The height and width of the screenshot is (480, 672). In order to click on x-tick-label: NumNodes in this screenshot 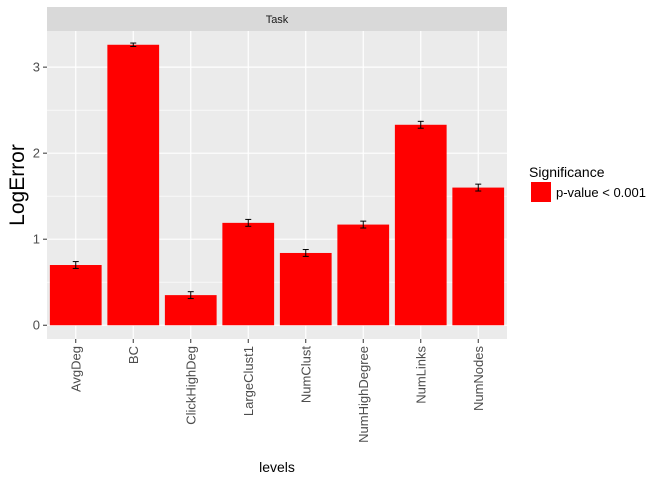, I will do `click(478, 379)`.